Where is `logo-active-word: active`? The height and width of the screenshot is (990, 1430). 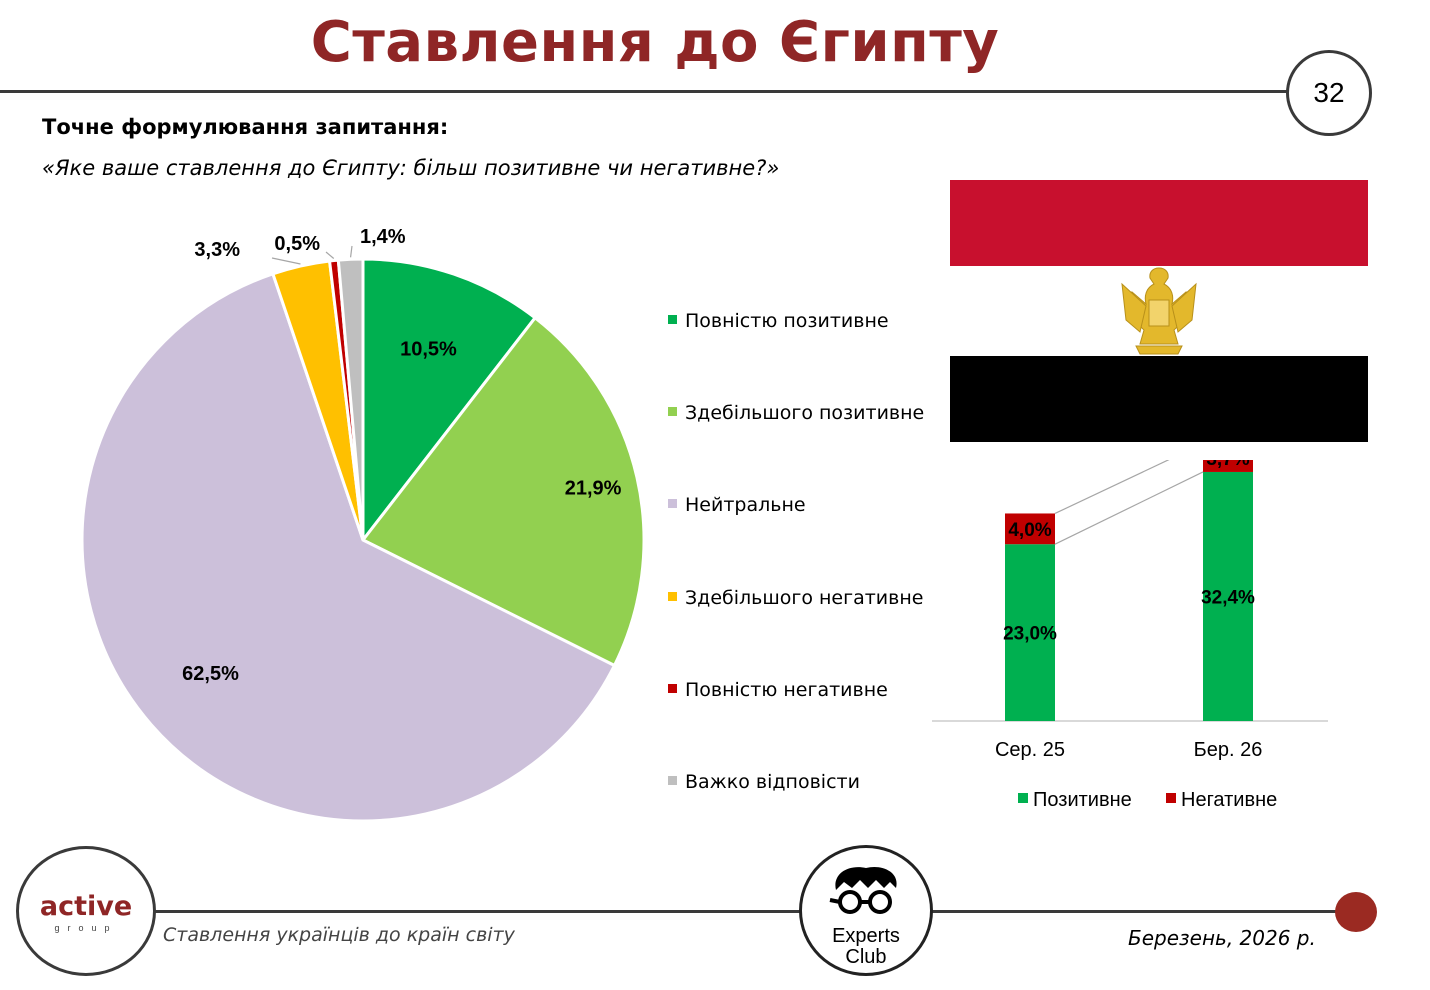 logo-active-word: active is located at coordinates (86, 906).